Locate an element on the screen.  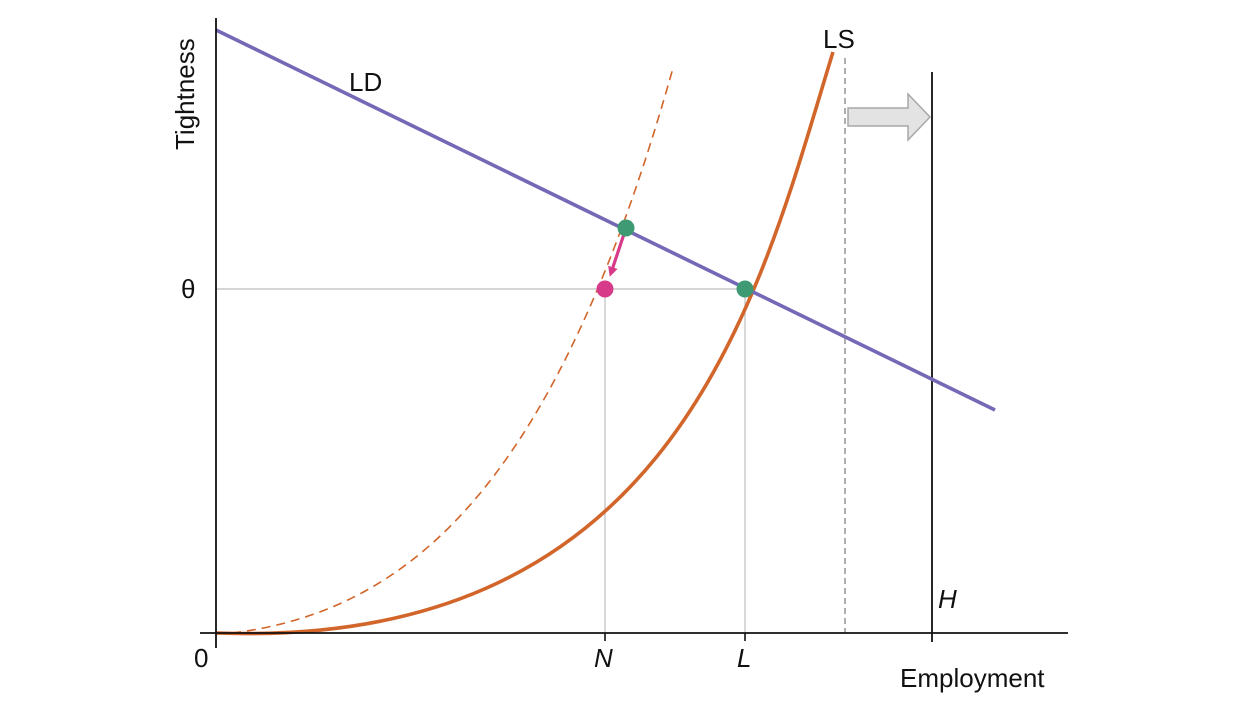
right-block-arrow-icon is located at coordinates (889, 117).